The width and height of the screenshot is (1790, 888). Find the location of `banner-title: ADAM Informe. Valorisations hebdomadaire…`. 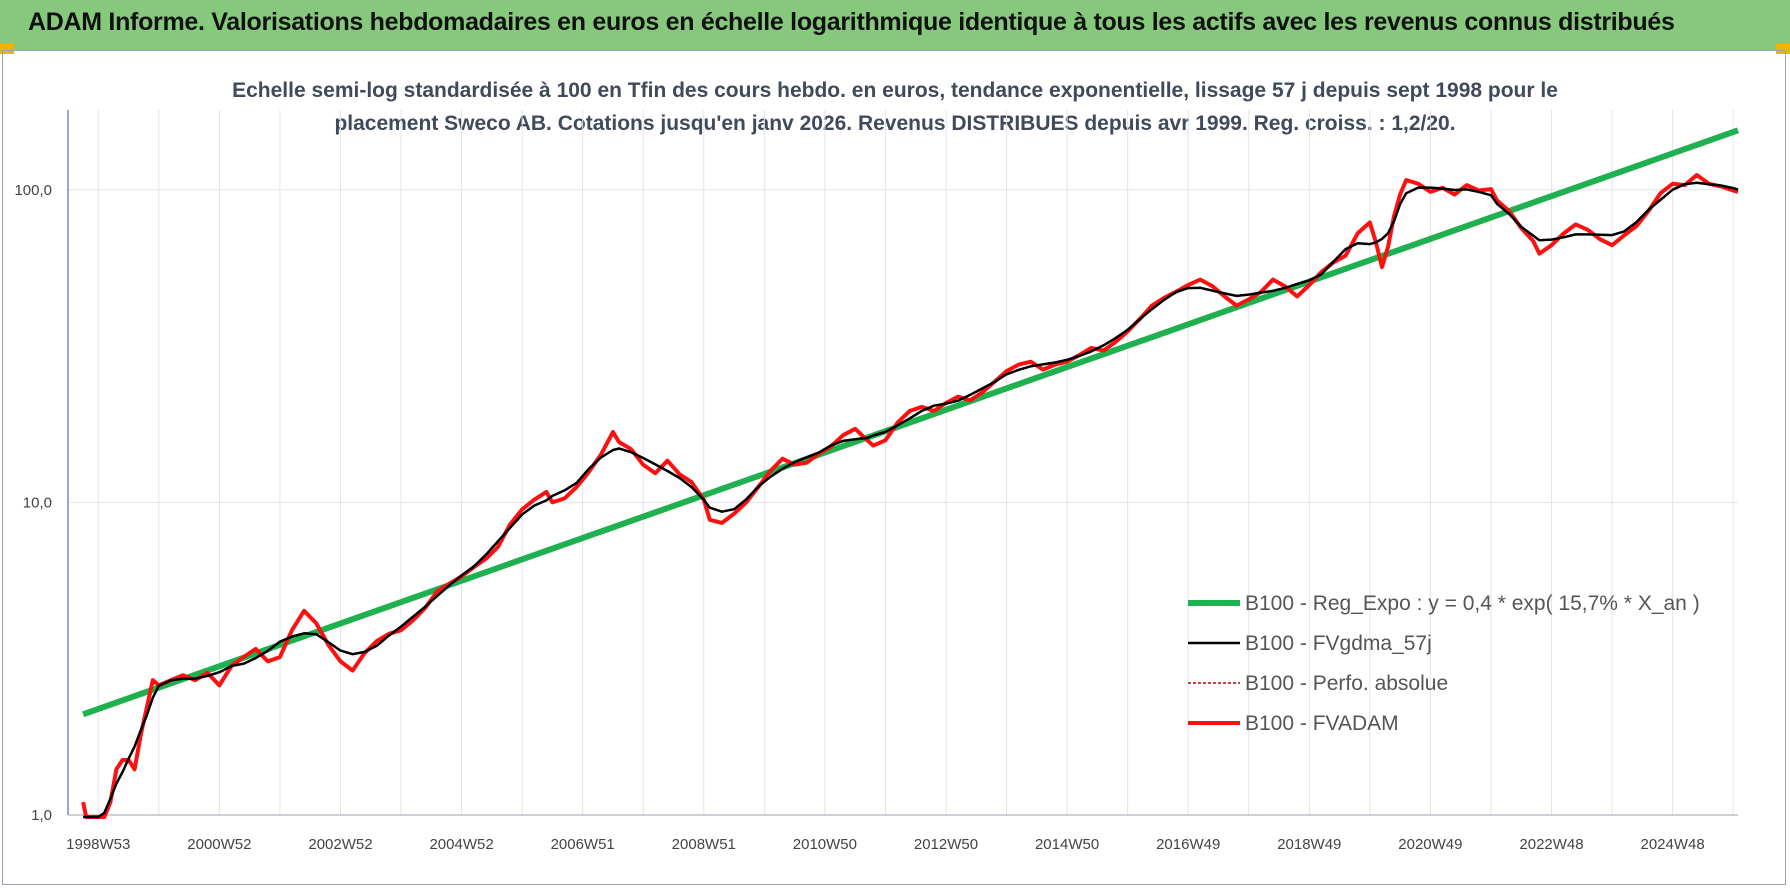

banner-title: ADAM Informe. Valorisations hebdomadaire… is located at coordinates (851, 22).